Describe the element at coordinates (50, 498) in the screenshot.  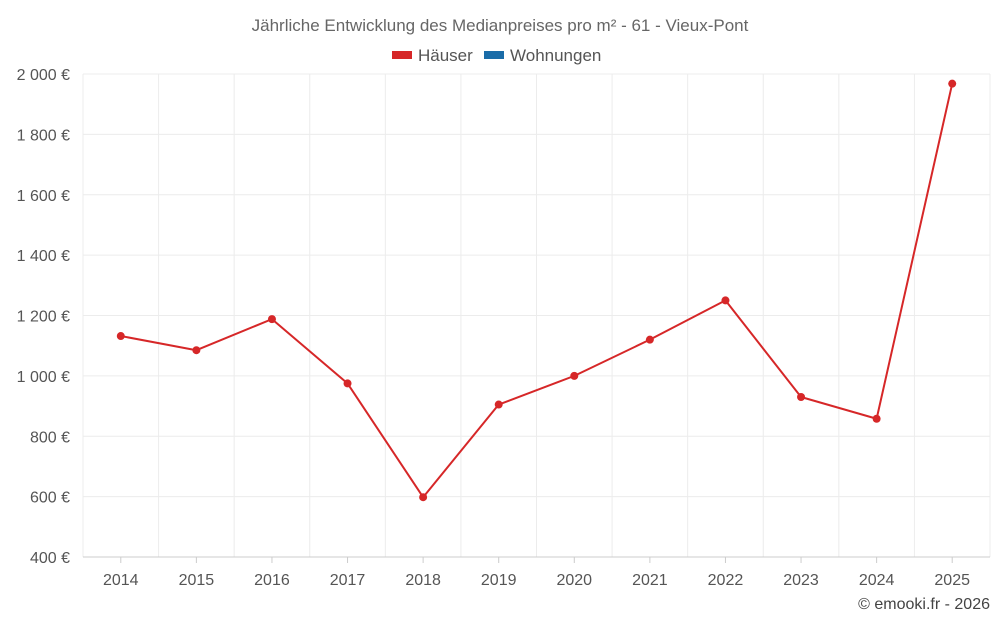
I see `y-tick-label: 600 €` at that location.